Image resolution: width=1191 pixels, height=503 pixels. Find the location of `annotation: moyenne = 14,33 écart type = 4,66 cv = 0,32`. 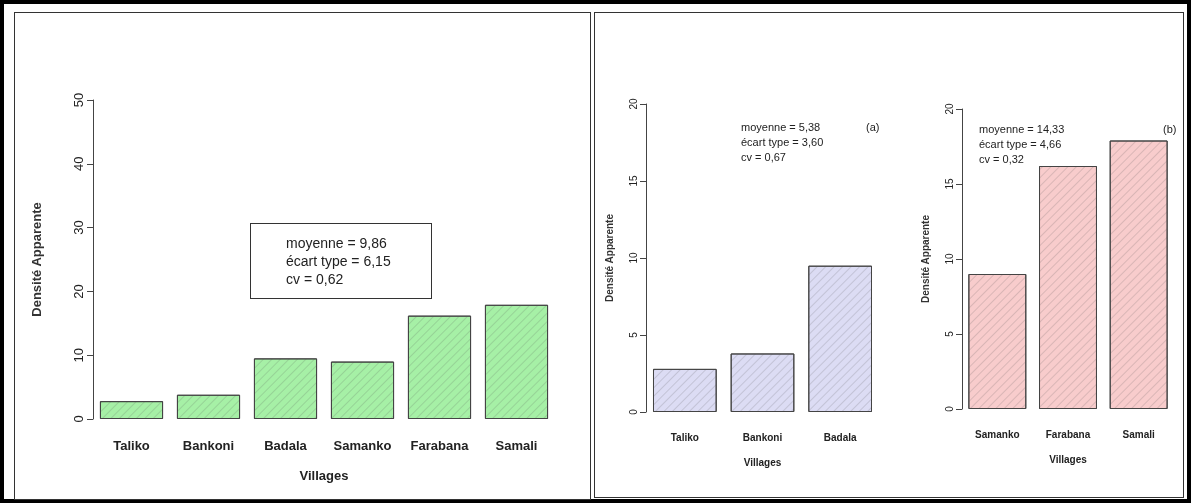

annotation: moyenne = 14,33 écart type = 4,66 cv = 0,32 is located at coordinates (1022, 144).